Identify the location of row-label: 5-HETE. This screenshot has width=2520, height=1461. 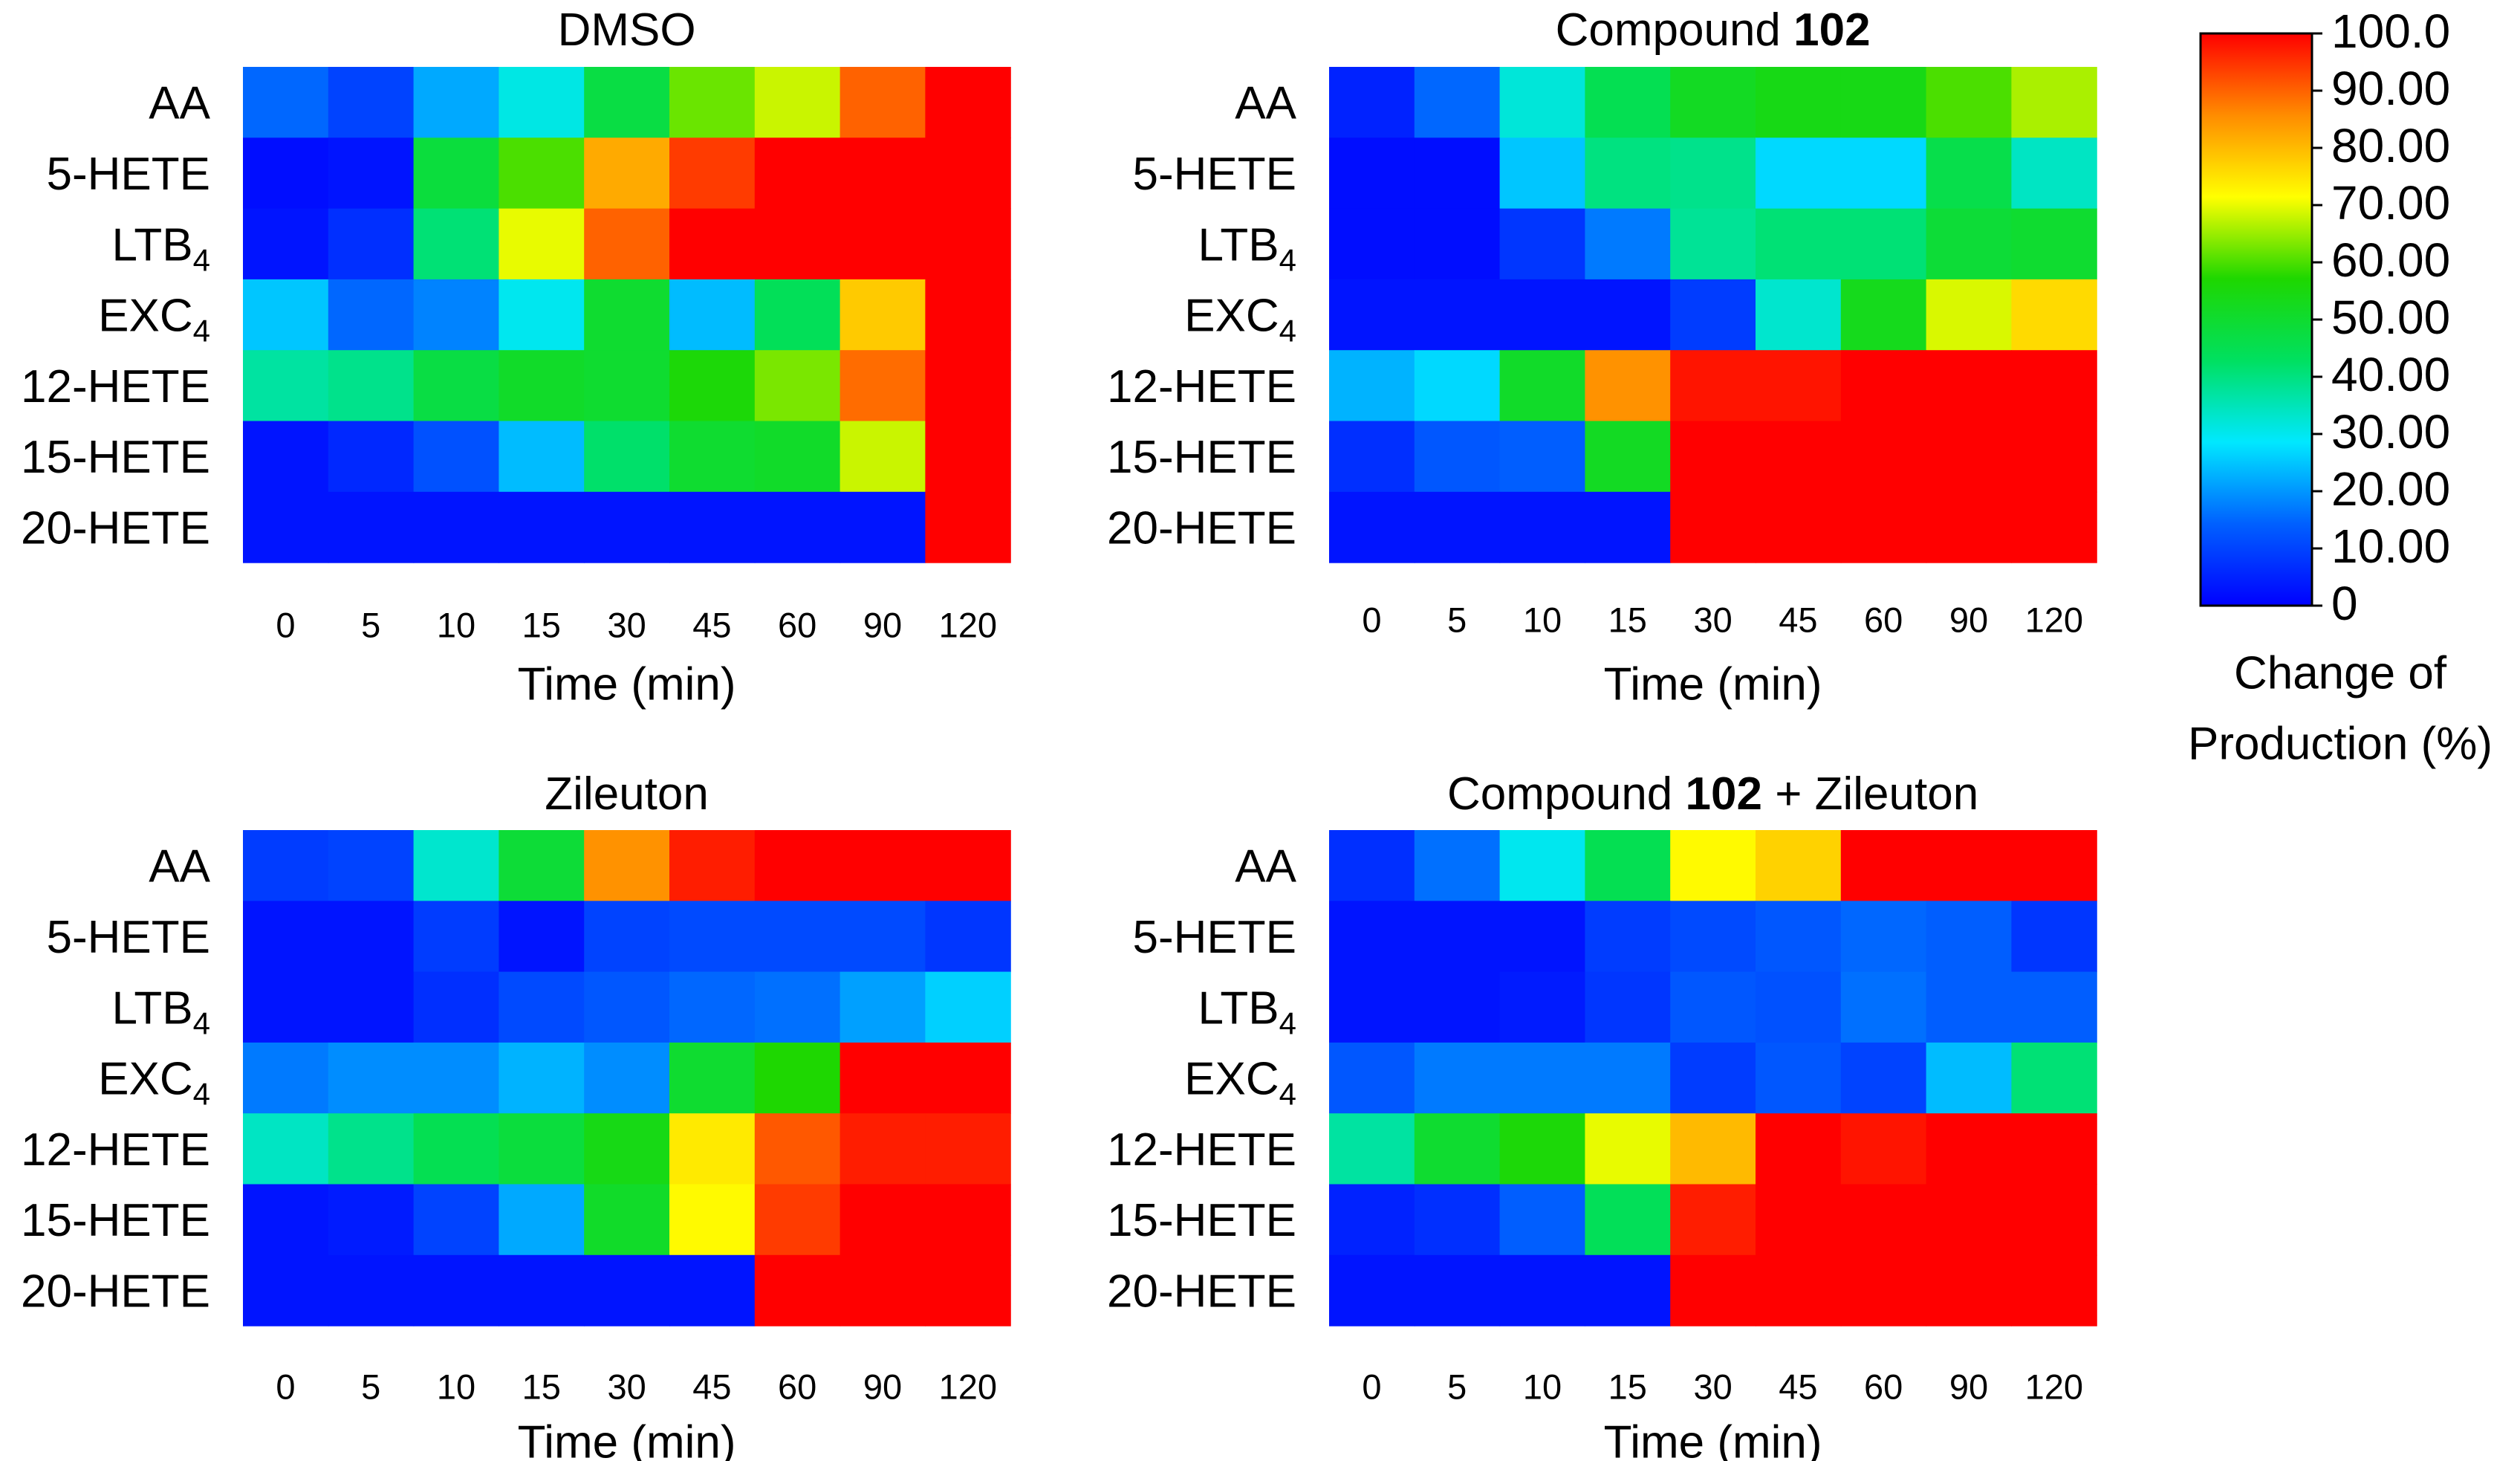
(1215, 174).